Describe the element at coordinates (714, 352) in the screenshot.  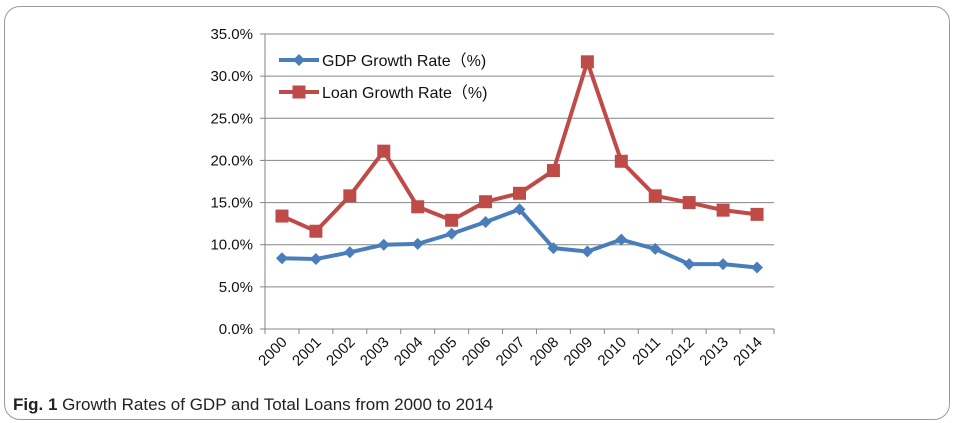
I see `x-tick-label: 2013` at that location.